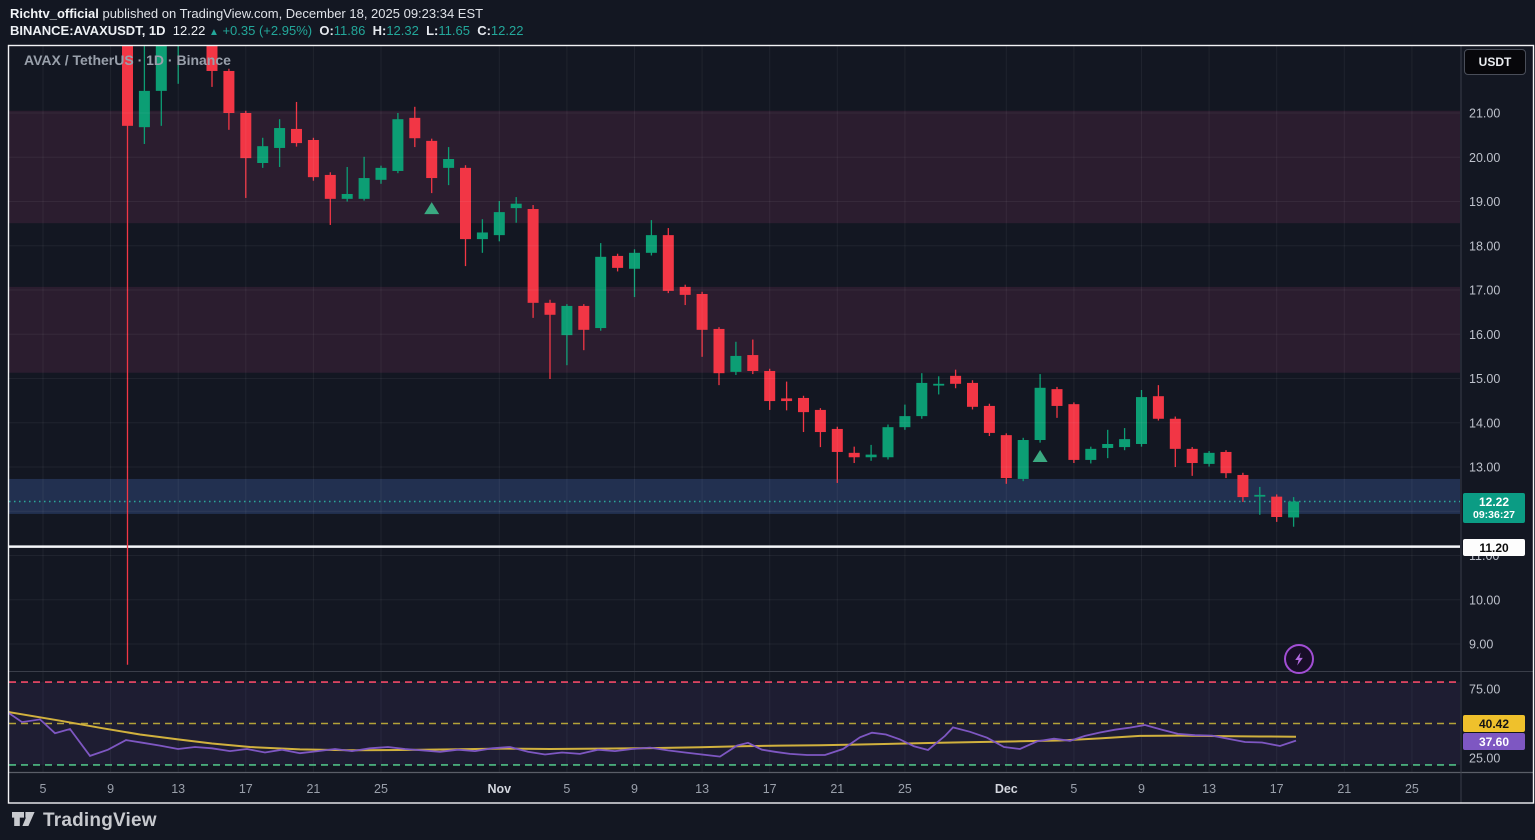 The image size is (1535, 840). What do you see at coordinates (734, 167) in the screenshot?
I see `resistance-zone` at bounding box center [734, 167].